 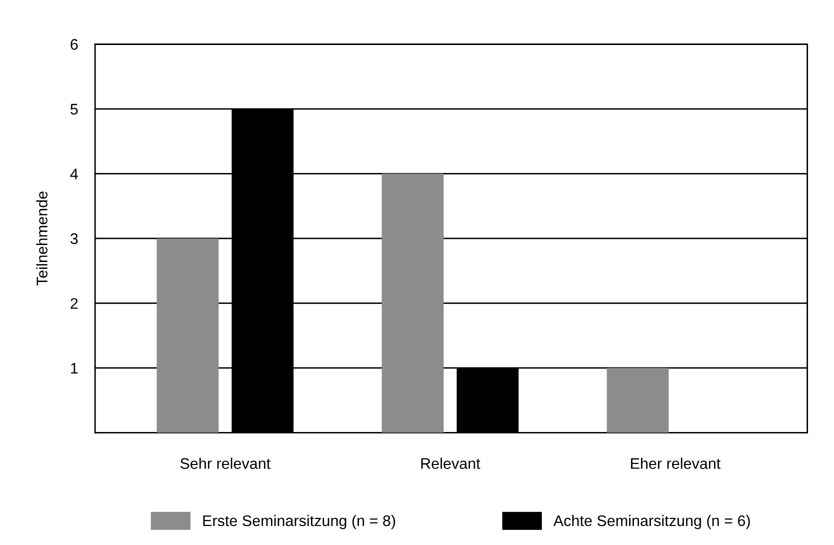 What do you see at coordinates (450, 463) in the screenshot?
I see `x-tick-label: Relevant` at bounding box center [450, 463].